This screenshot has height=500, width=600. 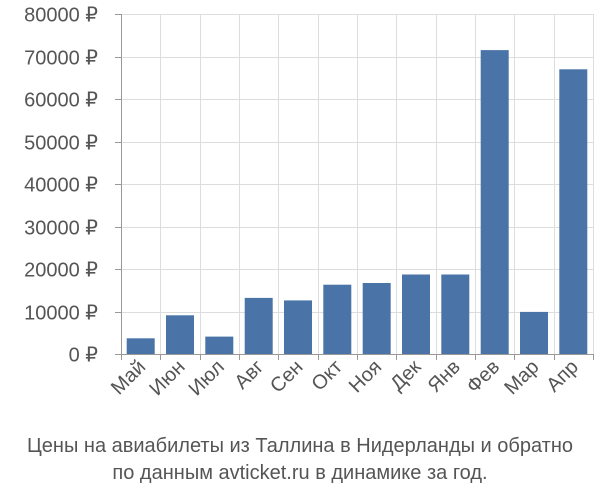 What do you see at coordinates (61, 144) in the screenshot?
I see `y-tick-label: 50000 ₽` at bounding box center [61, 144].